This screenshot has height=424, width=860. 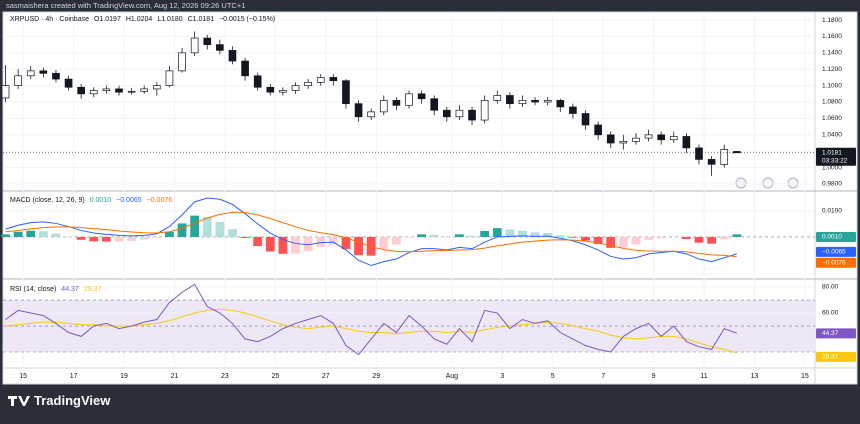 What do you see at coordinates (502, 376) in the screenshot?
I see `x-tick-label: 3` at bounding box center [502, 376].